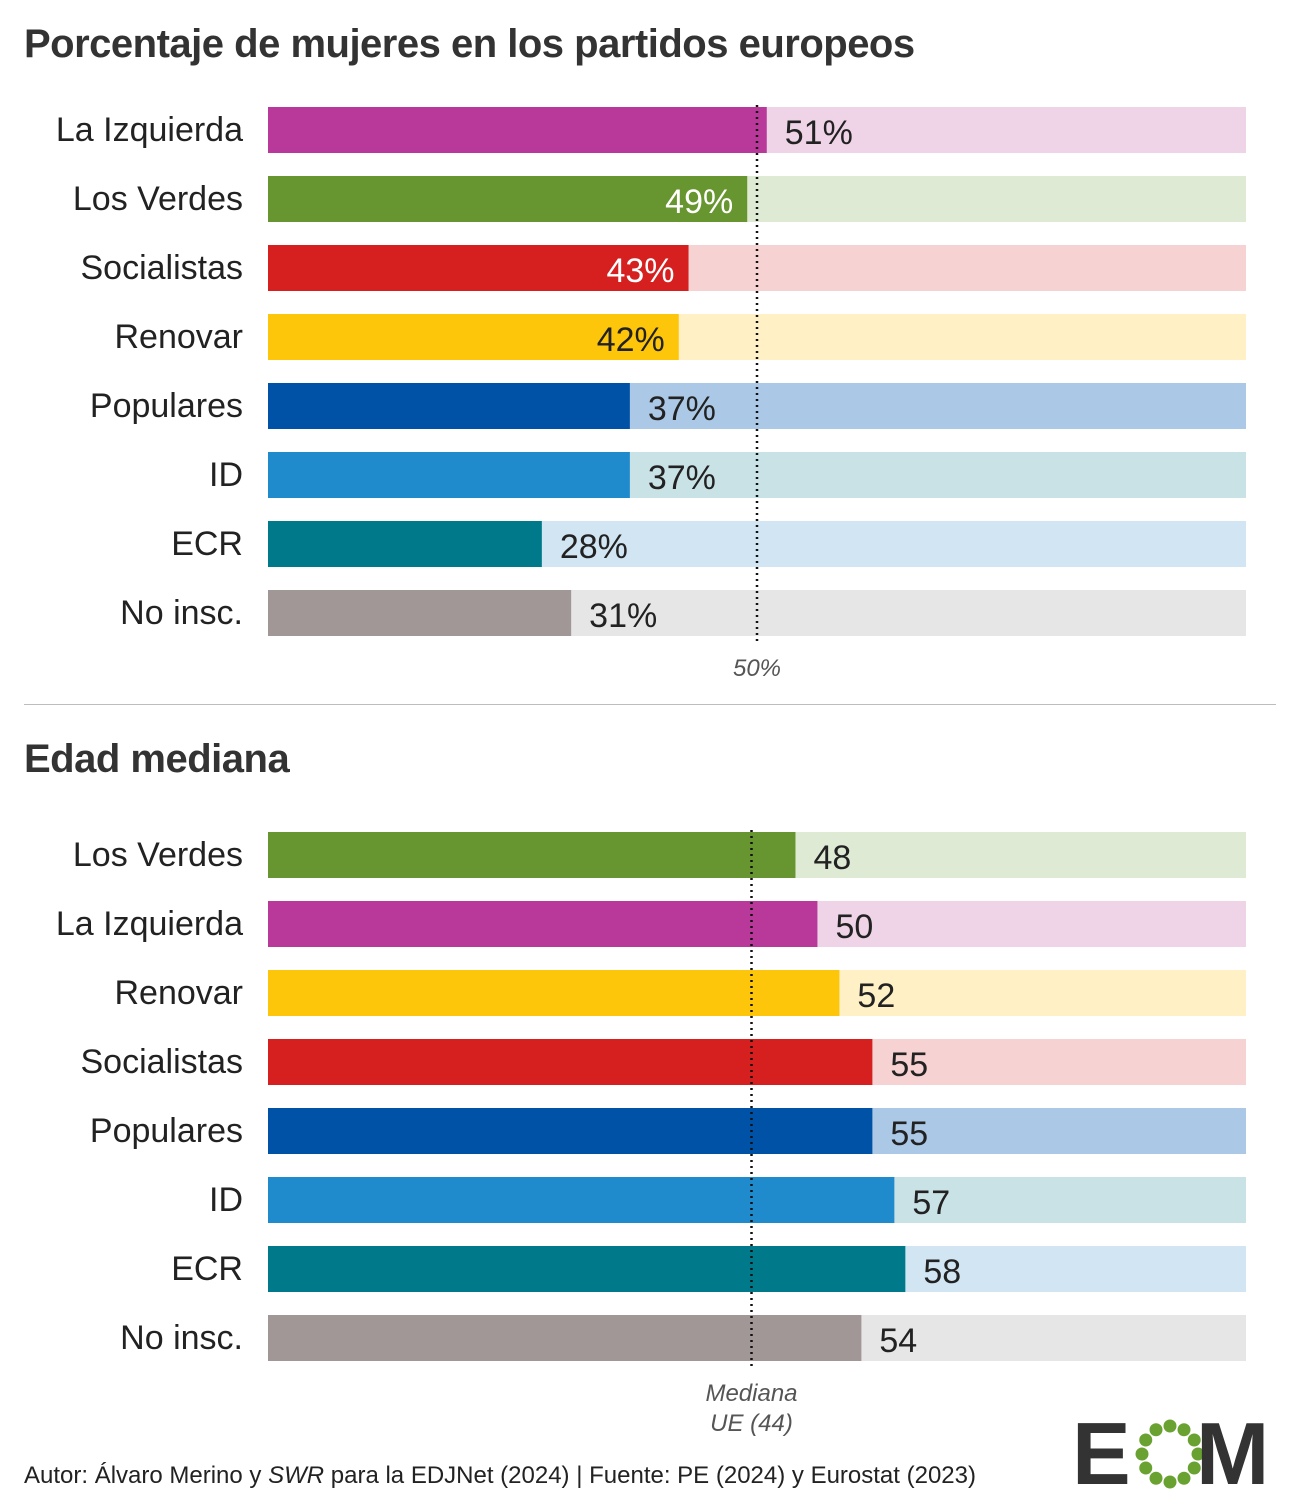 The height and width of the screenshot is (1509, 1300). I want to click on value-label-ecr: 28%, so click(594, 547).